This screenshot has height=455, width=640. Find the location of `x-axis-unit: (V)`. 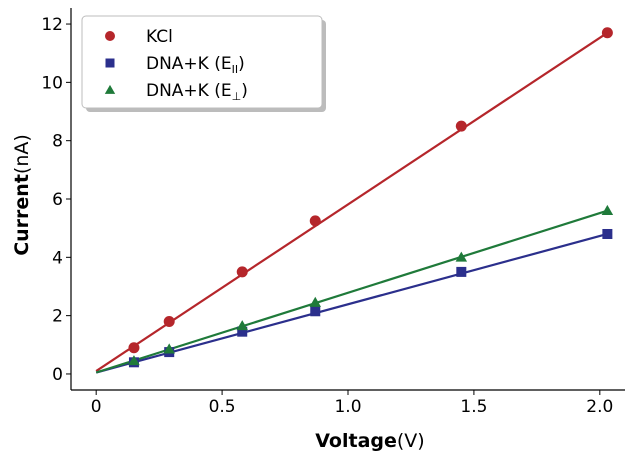

x-axis-unit: (V) is located at coordinates (411, 441).